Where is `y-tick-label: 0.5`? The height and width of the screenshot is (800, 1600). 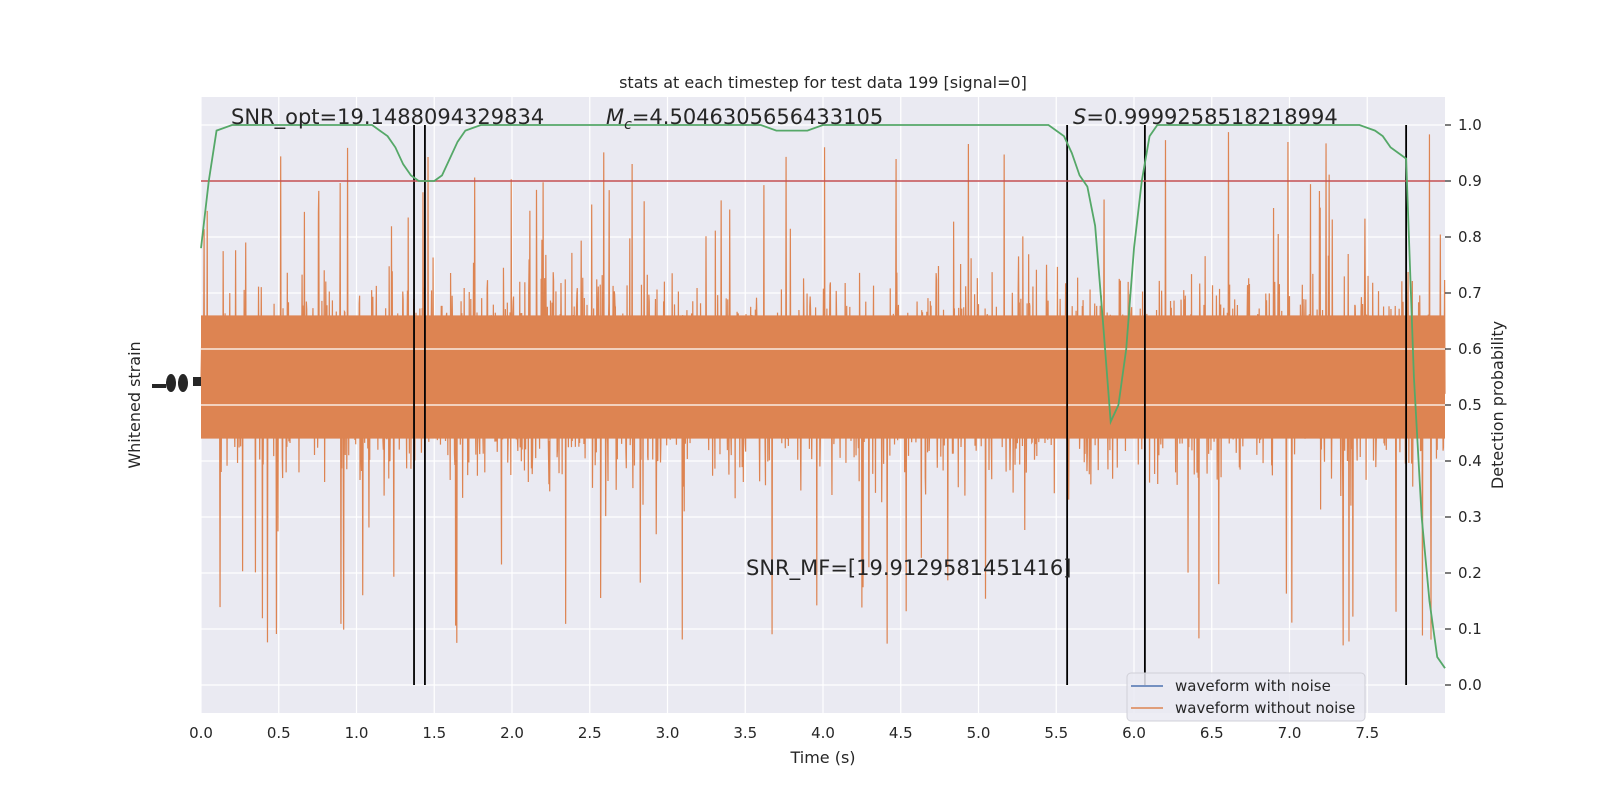 y-tick-label: 0.5 is located at coordinates (1470, 405).